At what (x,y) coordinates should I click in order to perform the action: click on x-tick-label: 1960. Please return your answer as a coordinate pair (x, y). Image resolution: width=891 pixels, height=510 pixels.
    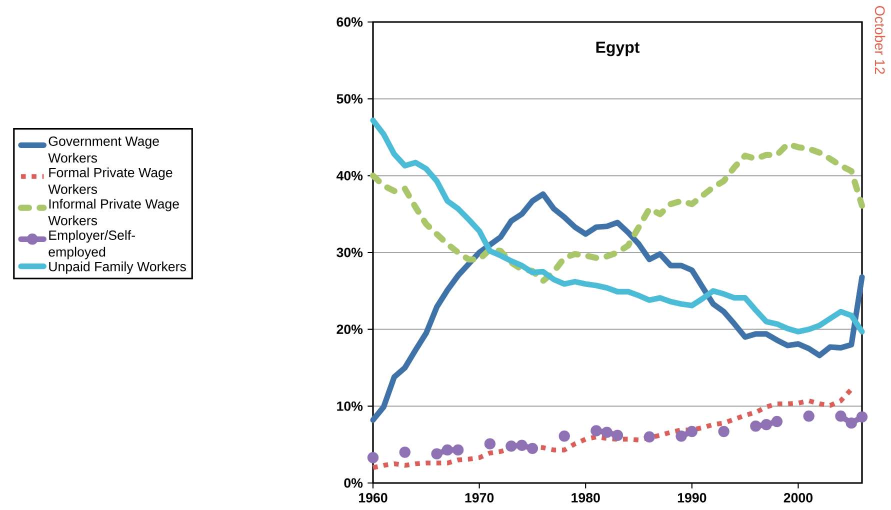
    Looking at the image, I should click on (373, 497).